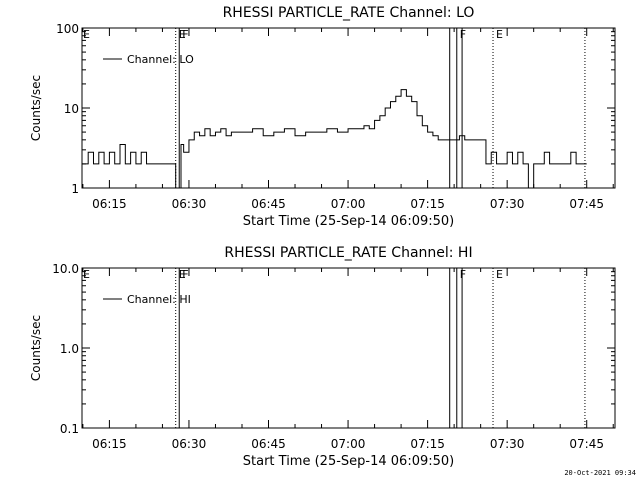 The height and width of the screenshot is (480, 640). I want to click on y-tick-label: 10, so click(71, 109).